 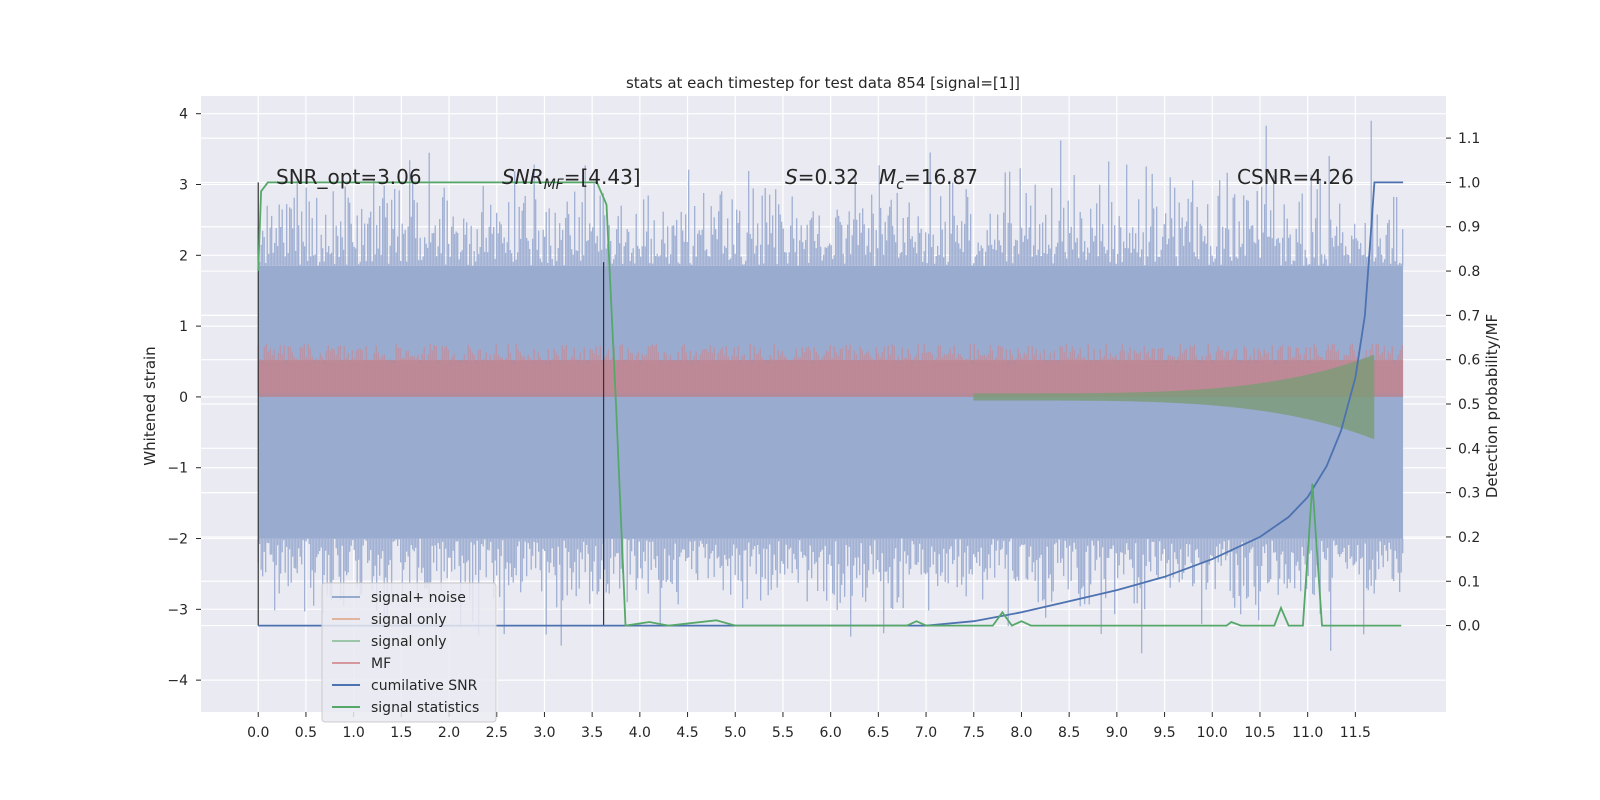 I want to click on x-tick-label: 2.5, so click(x=497, y=733).